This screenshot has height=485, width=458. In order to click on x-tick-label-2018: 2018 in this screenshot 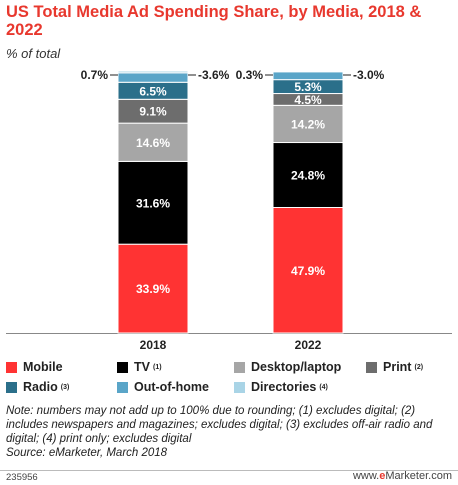, I will do `click(153, 345)`.